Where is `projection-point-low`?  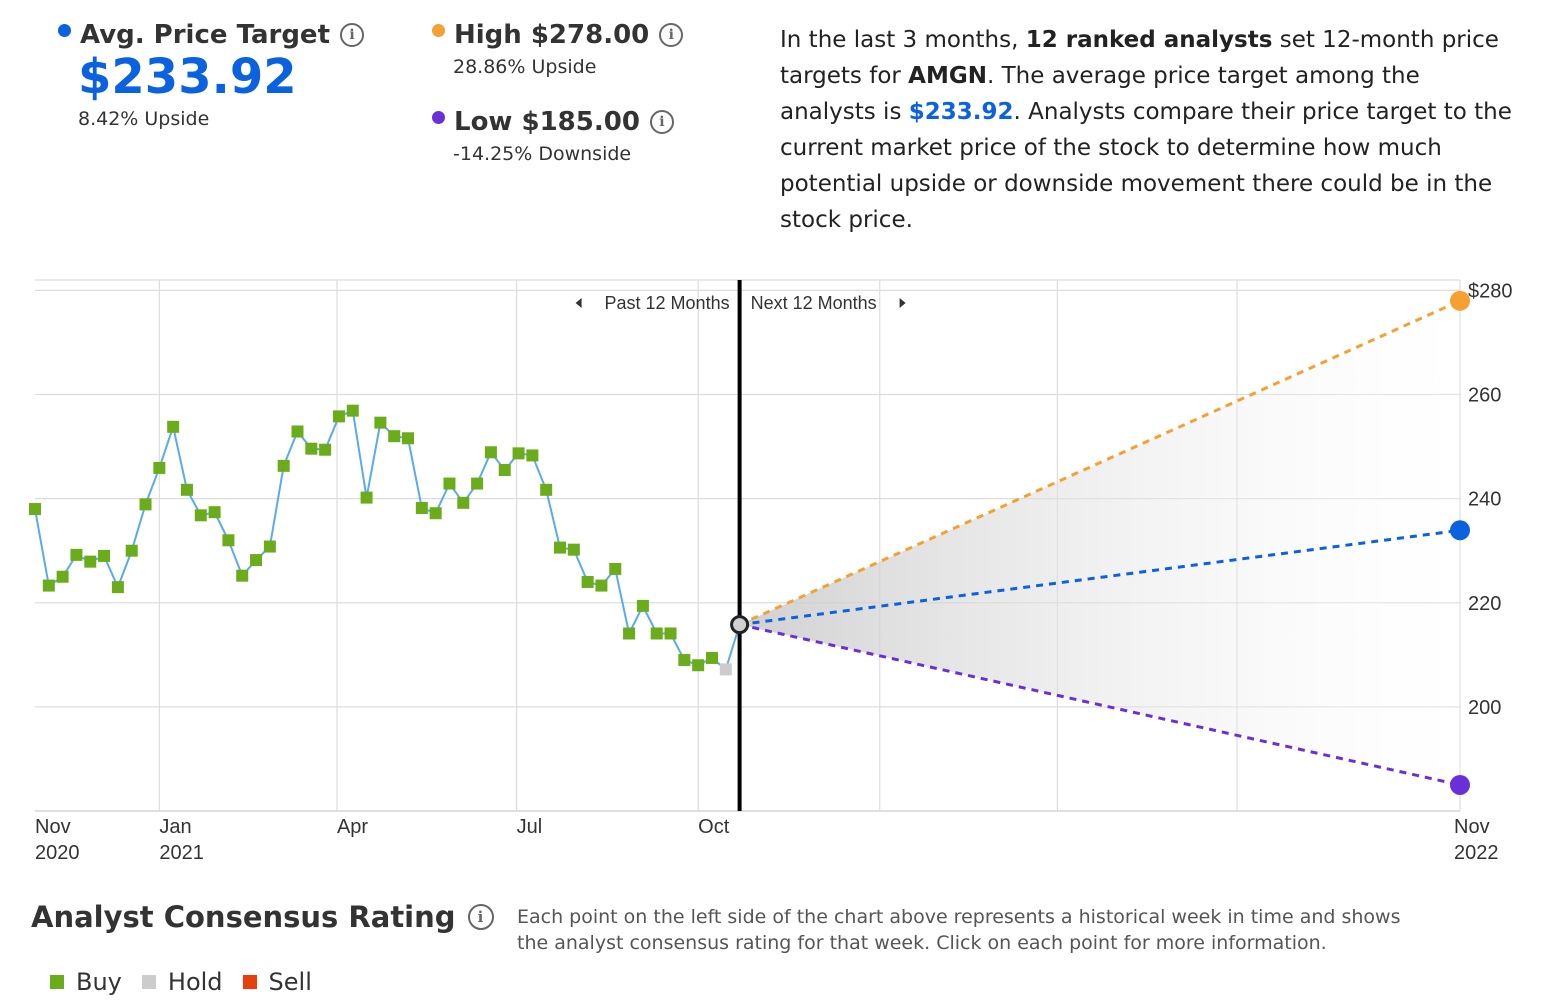
projection-point-low is located at coordinates (1460, 784).